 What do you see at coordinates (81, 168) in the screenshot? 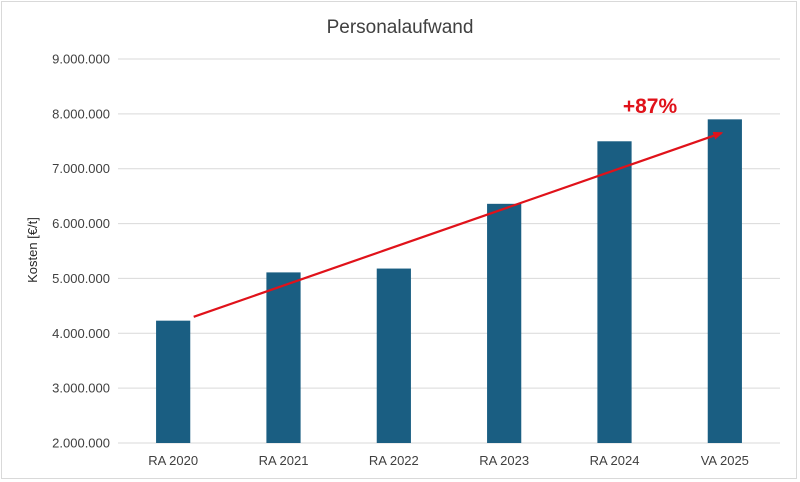
I see `y-tick-label: 7.000.000` at bounding box center [81, 168].